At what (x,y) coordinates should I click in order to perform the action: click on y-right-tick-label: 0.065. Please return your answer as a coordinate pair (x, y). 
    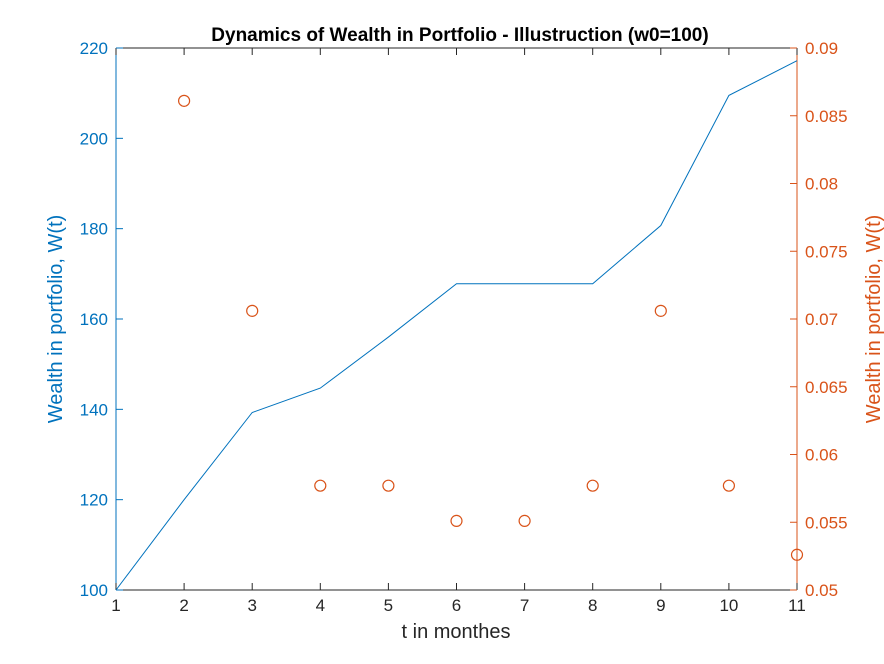
    Looking at the image, I should click on (826, 387).